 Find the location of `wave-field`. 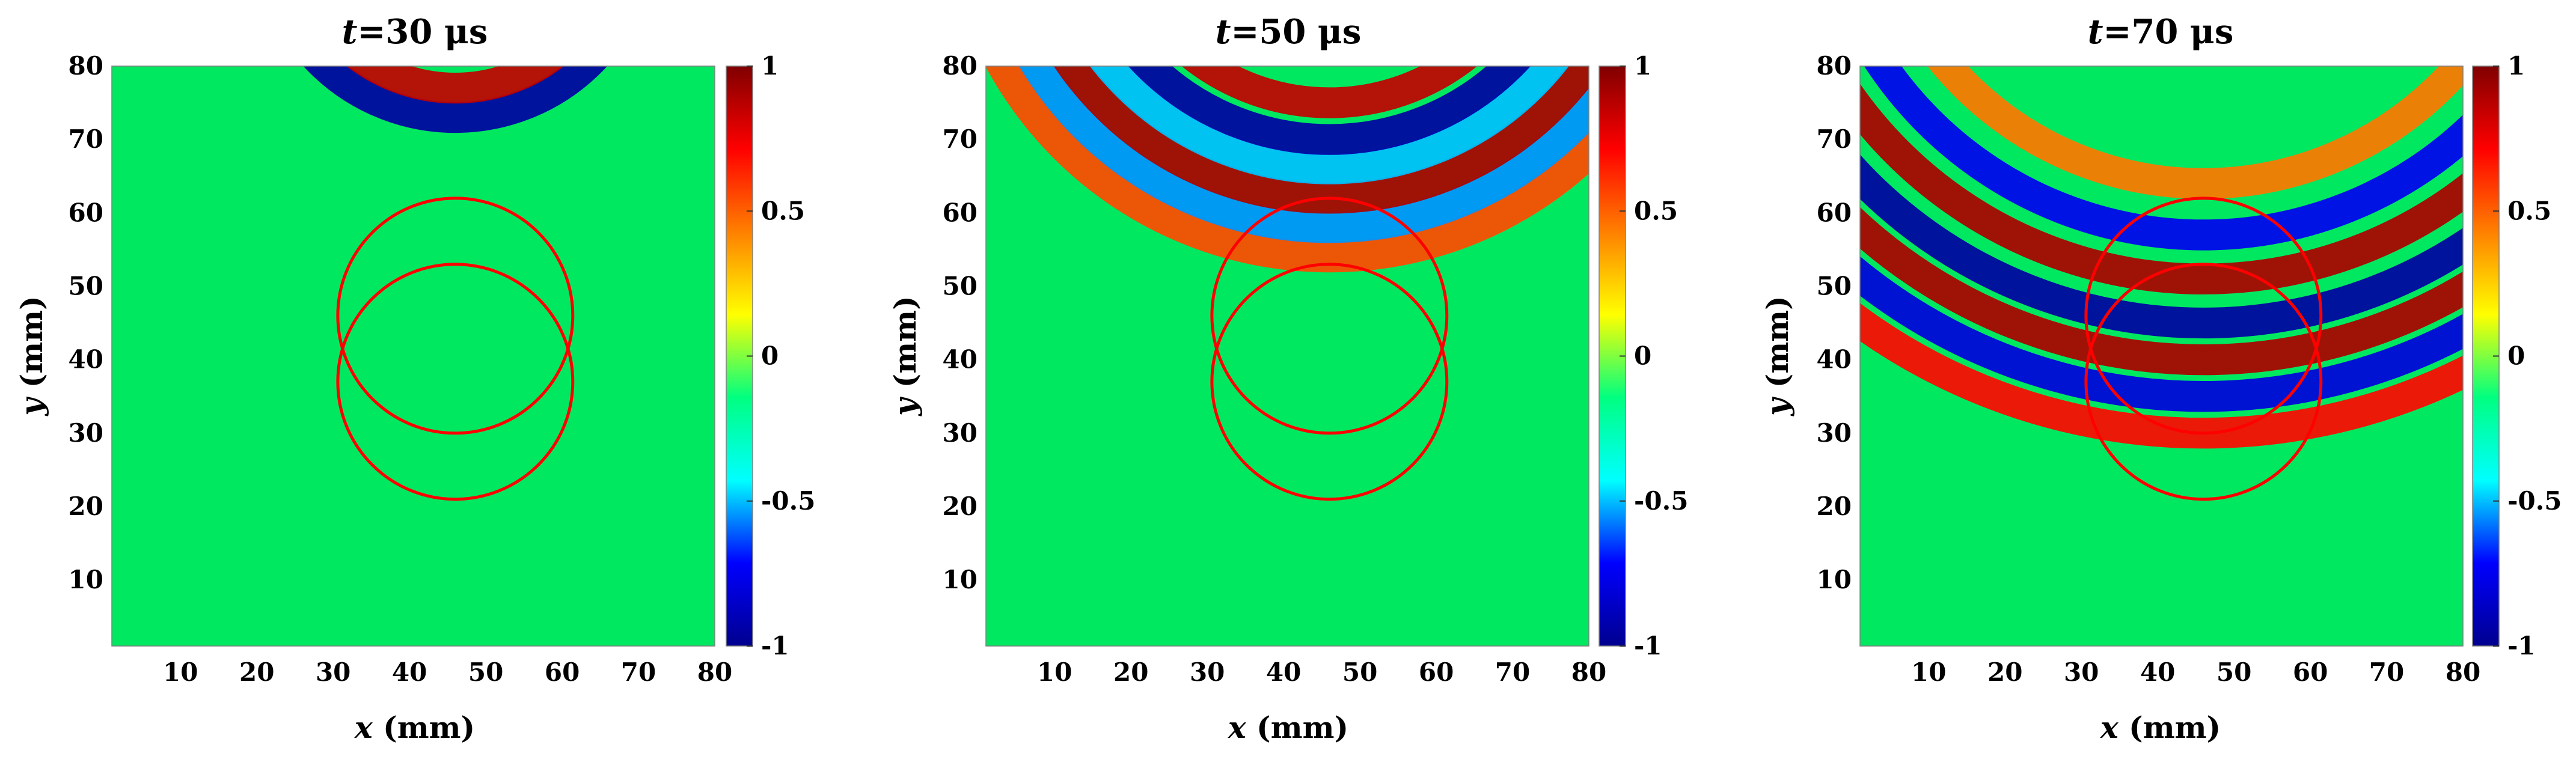

wave-field is located at coordinates (455, 99).